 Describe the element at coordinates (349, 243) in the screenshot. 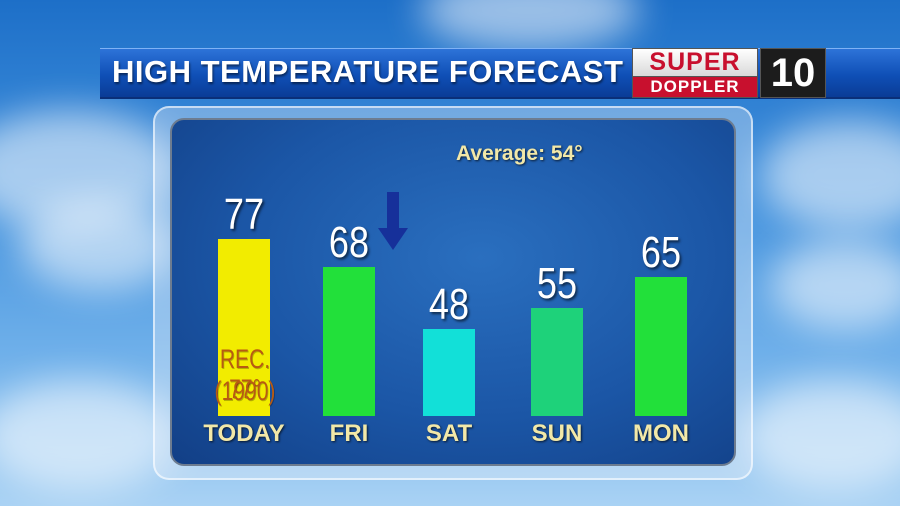

I see `bar-value-fri: 68` at that location.